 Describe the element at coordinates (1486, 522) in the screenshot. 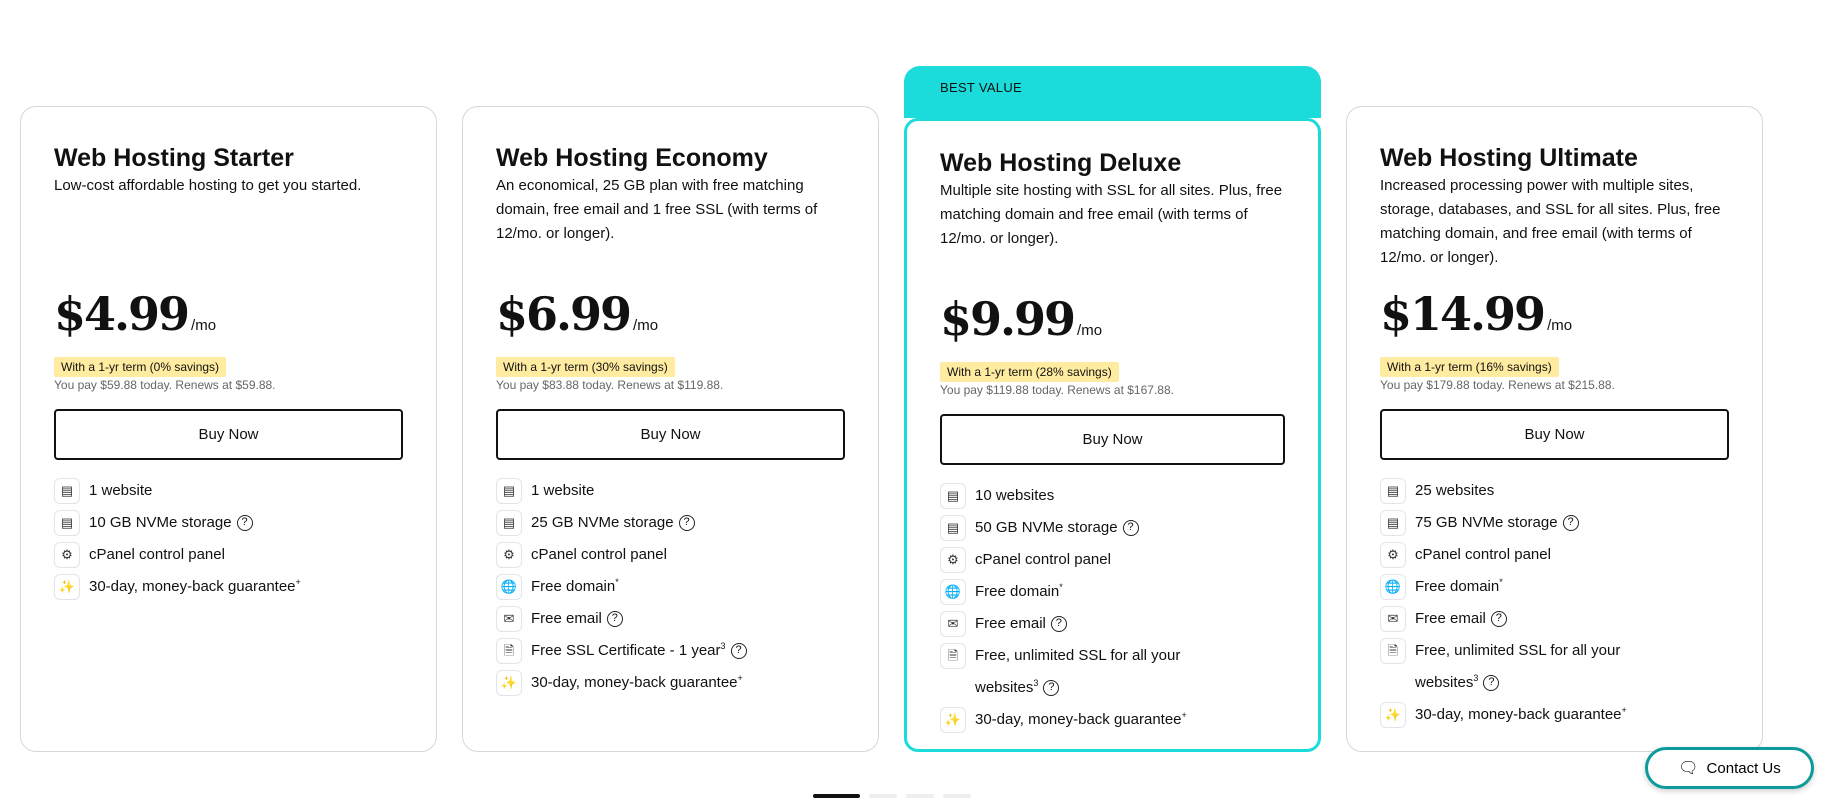

I see `feature-text: 75 GB NVMe storage` at that location.